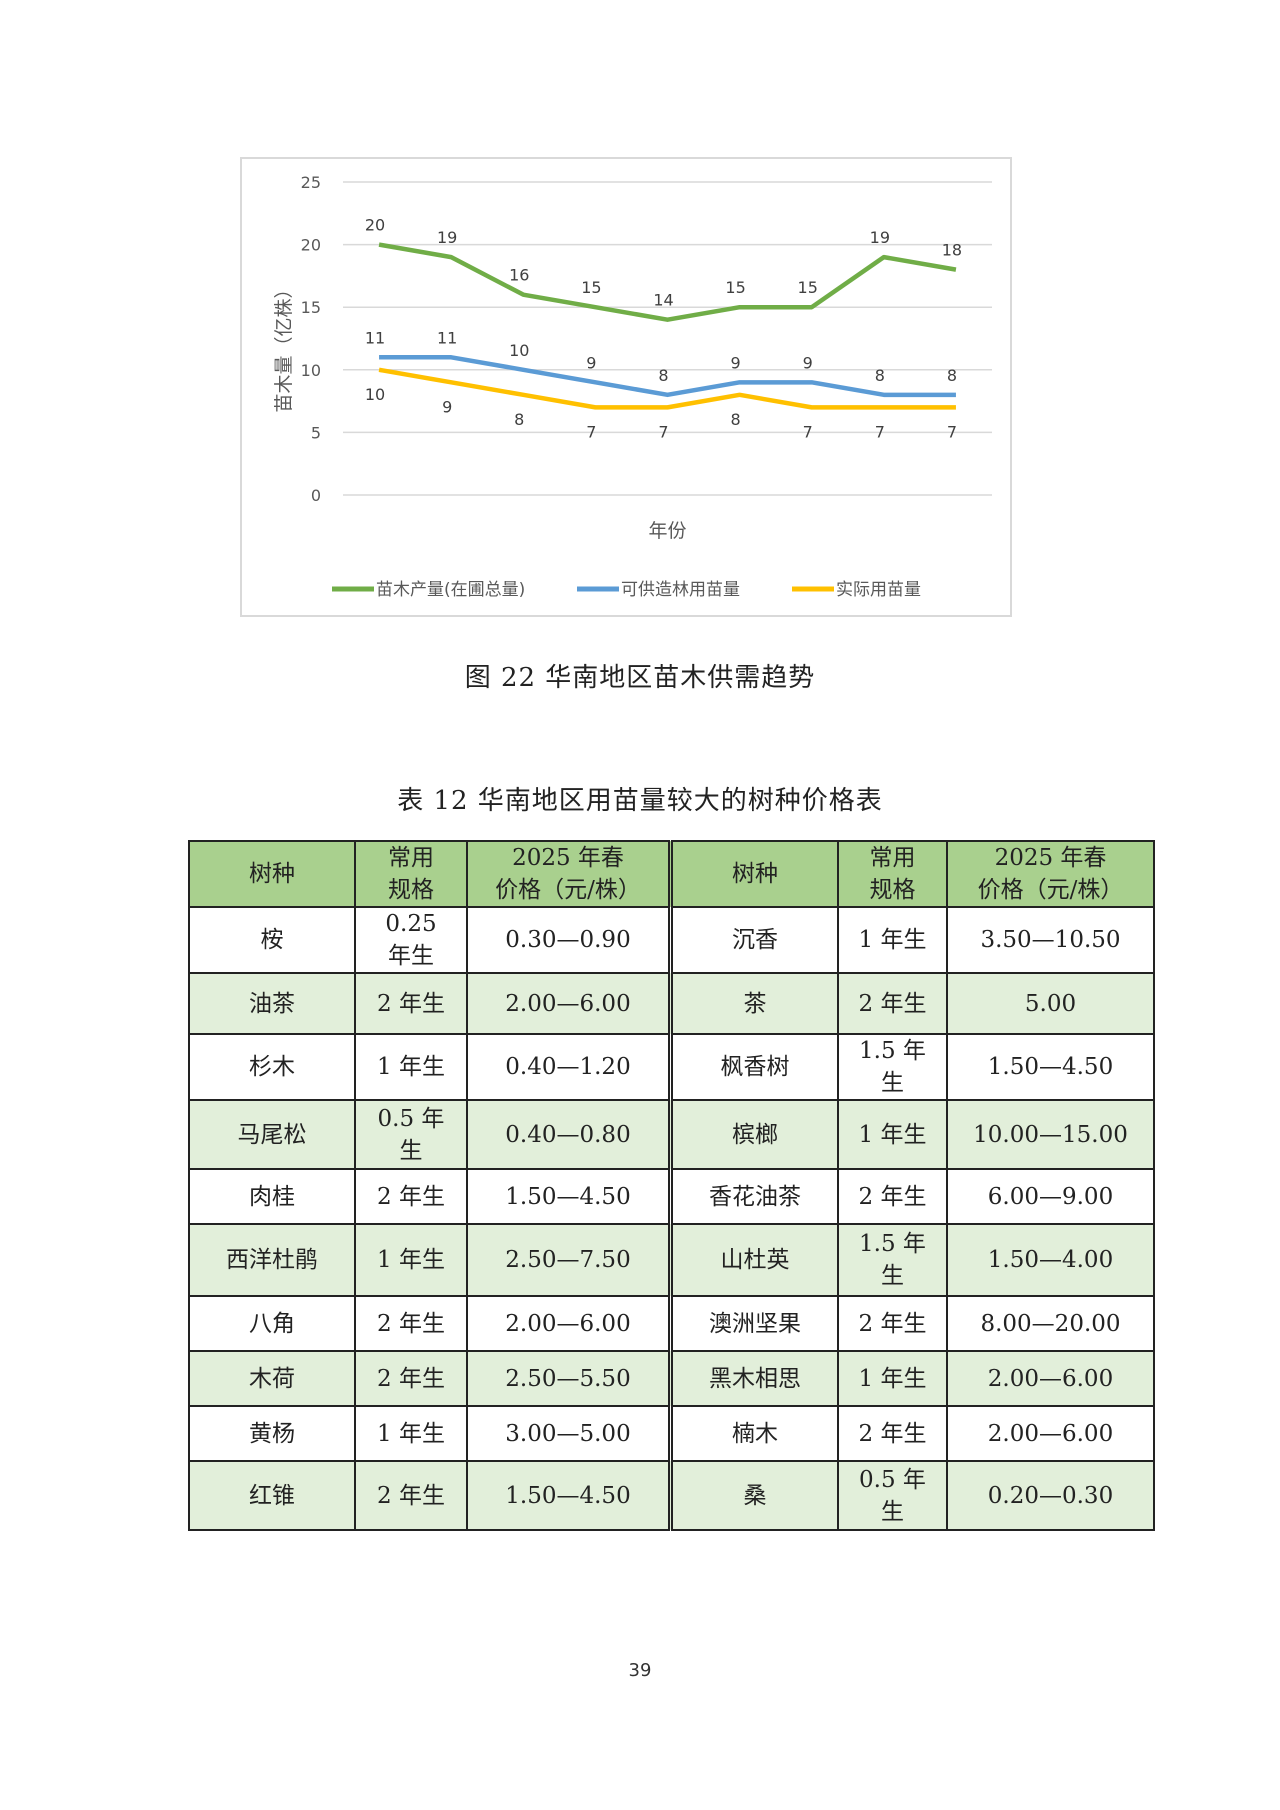  Describe the element at coordinates (569, 1433) in the screenshot. I see `table-cell: 3.00—5.00` at that location.